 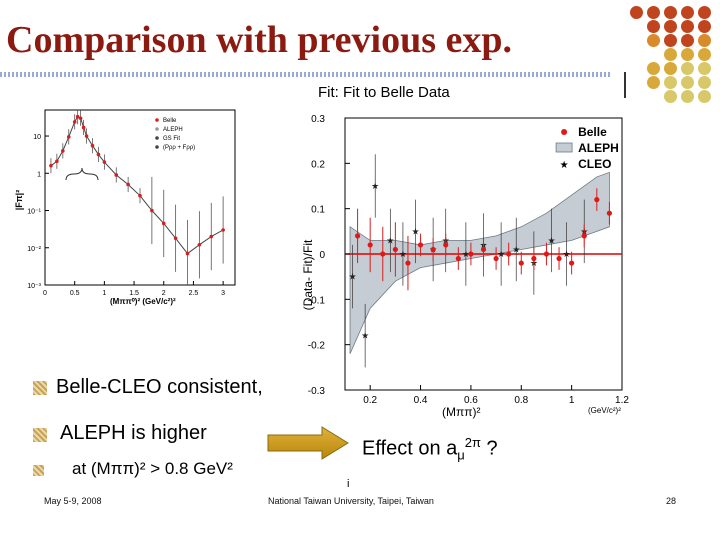 I want to click on chart1-x-tick-label: 1.5, so click(x=134, y=293).